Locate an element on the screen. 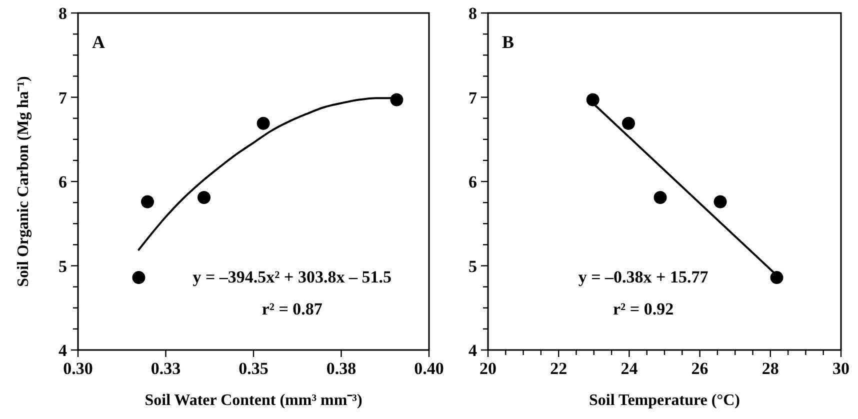 The height and width of the screenshot is (419, 858). annotation: r² = 0.92 is located at coordinates (643, 309).